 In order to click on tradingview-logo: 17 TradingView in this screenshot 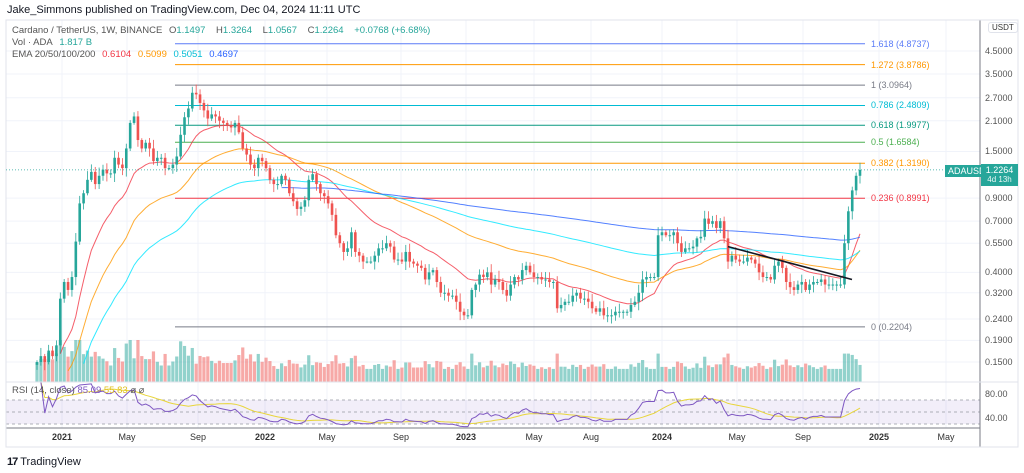, I will do `click(44, 462)`.